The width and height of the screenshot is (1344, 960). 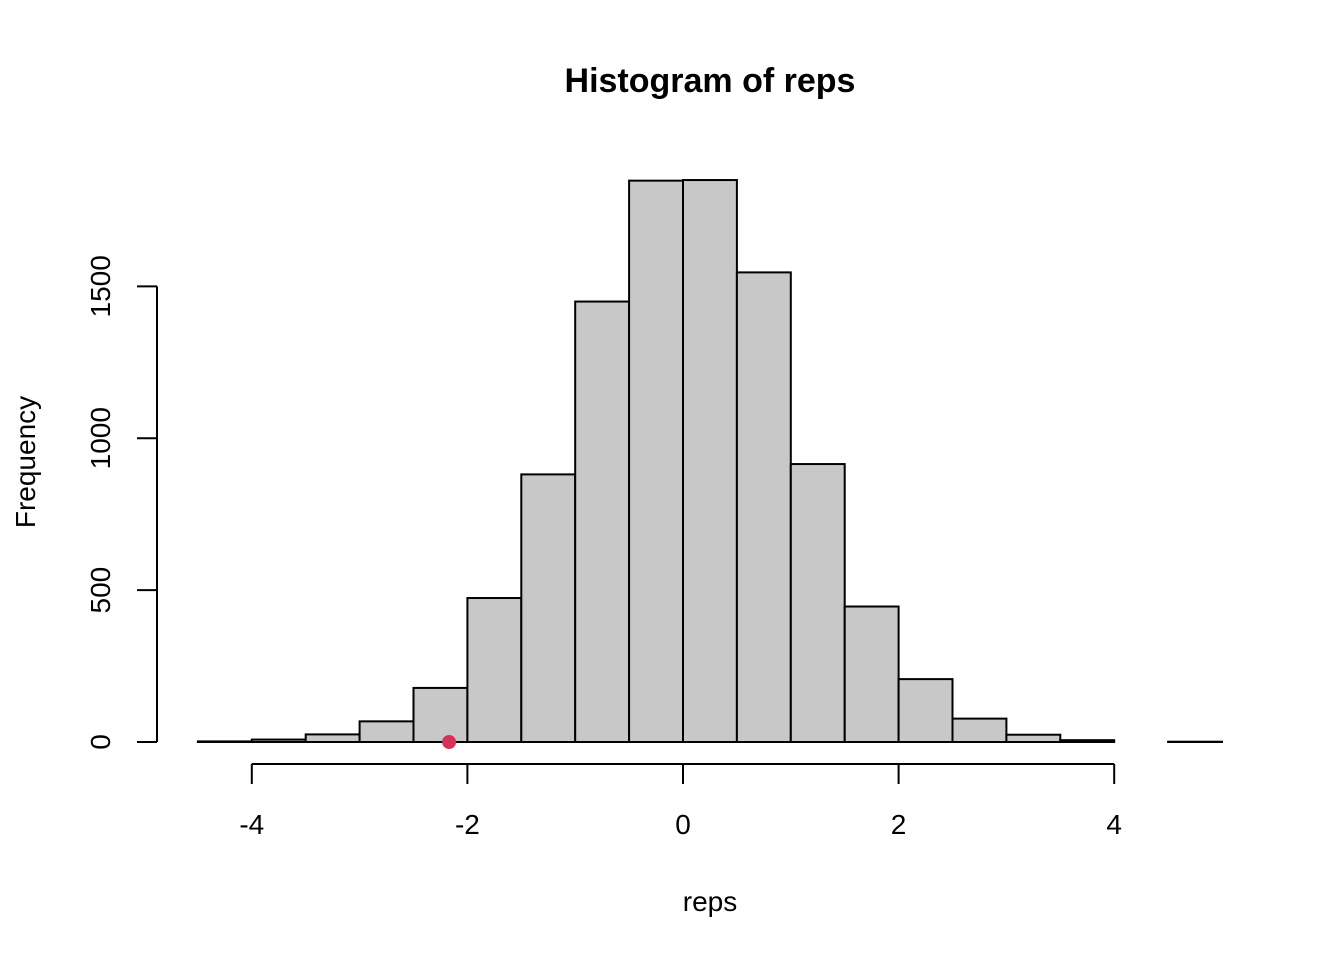 I want to click on y-tick-label-2: 1000, so click(x=100, y=438).